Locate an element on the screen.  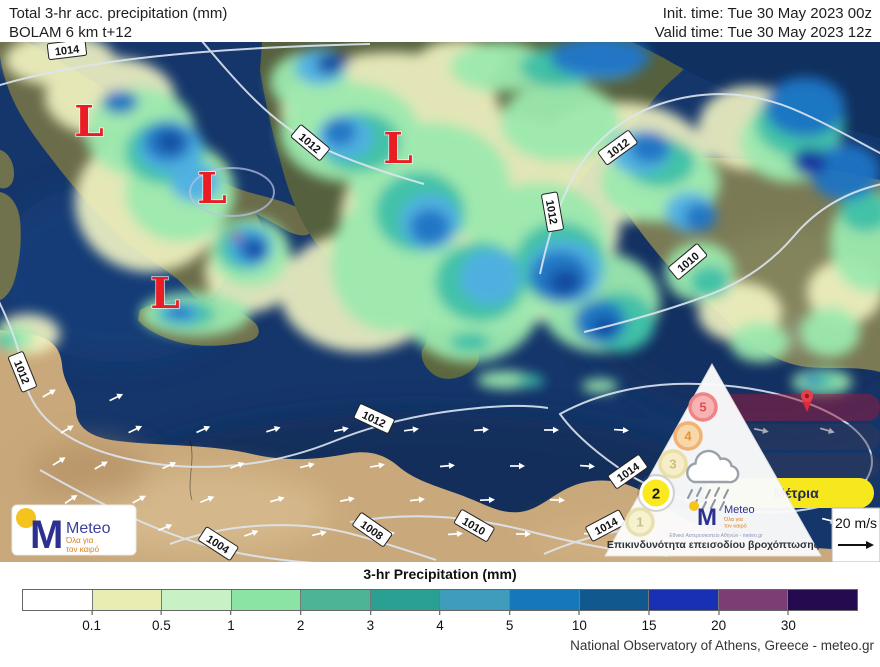
colorbar-tick: 3 is located at coordinates (370, 622).